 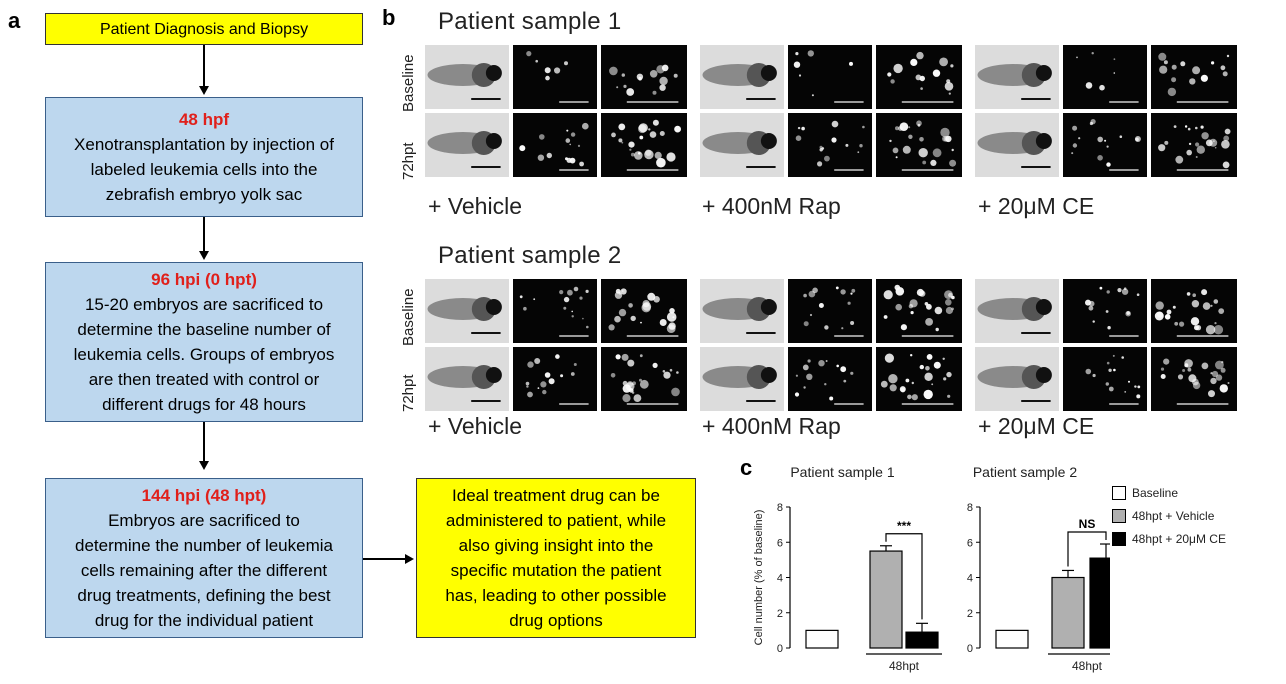 I want to click on flow-box-3-line: determine the baseline number of, so click(x=204, y=329).